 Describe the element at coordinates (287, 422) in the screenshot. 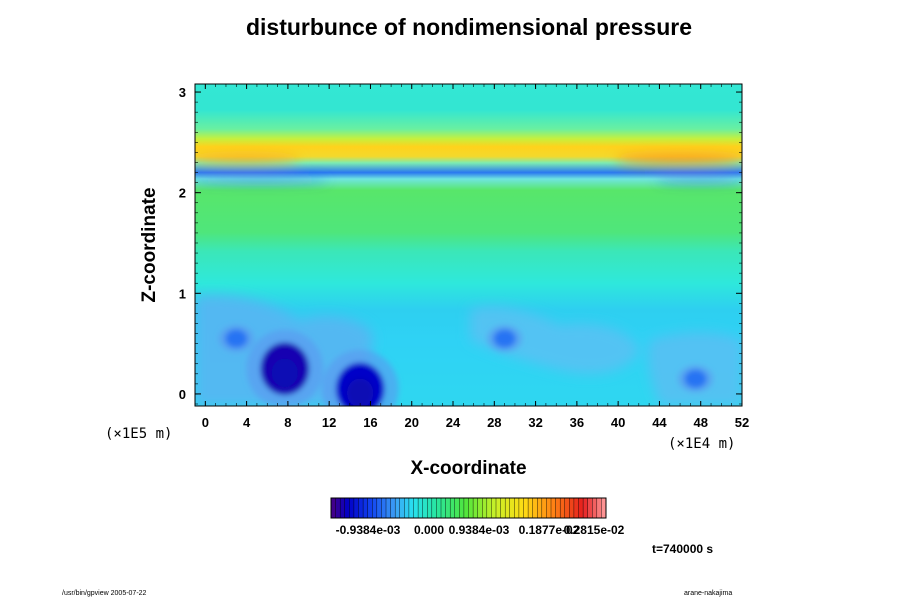

I see `x-tick-label: 8` at that location.